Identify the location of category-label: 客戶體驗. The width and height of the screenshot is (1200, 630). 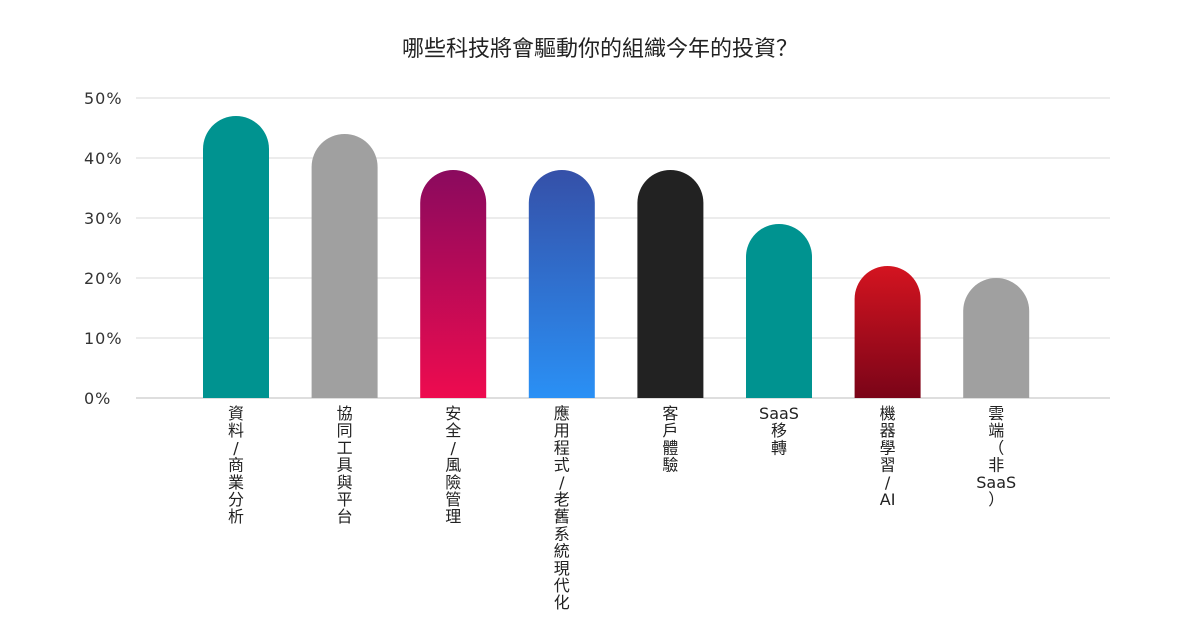
(670, 439).